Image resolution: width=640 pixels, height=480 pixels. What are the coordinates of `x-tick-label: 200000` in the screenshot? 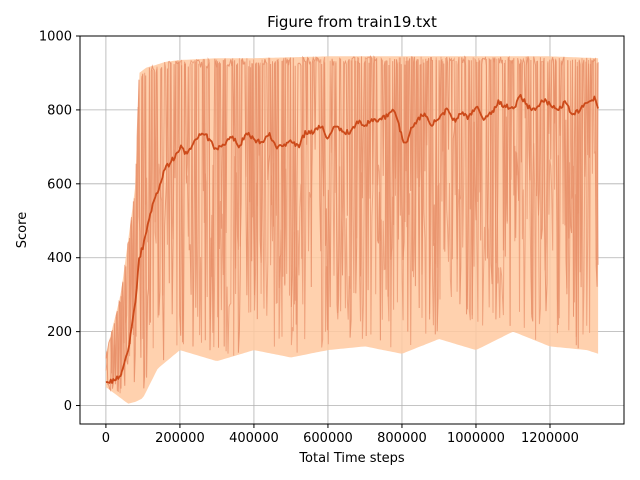 It's located at (180, 438).